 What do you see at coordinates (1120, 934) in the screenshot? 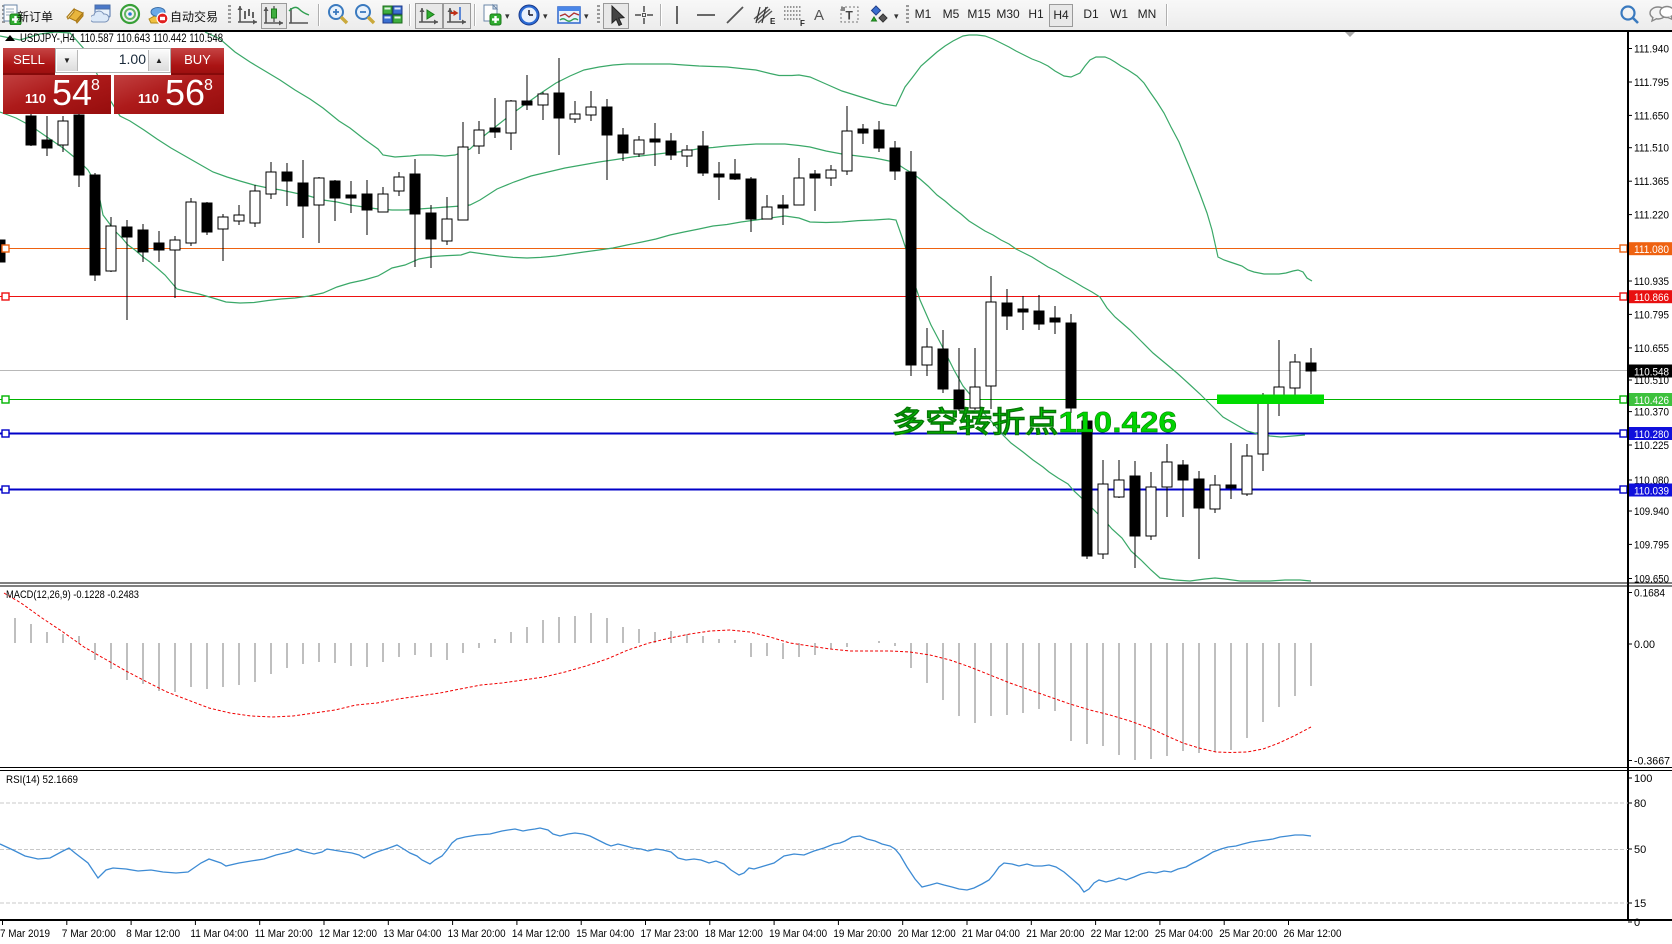
I see `svg-text: 22 Mar 12:00` at bounding box center [1120, 934].